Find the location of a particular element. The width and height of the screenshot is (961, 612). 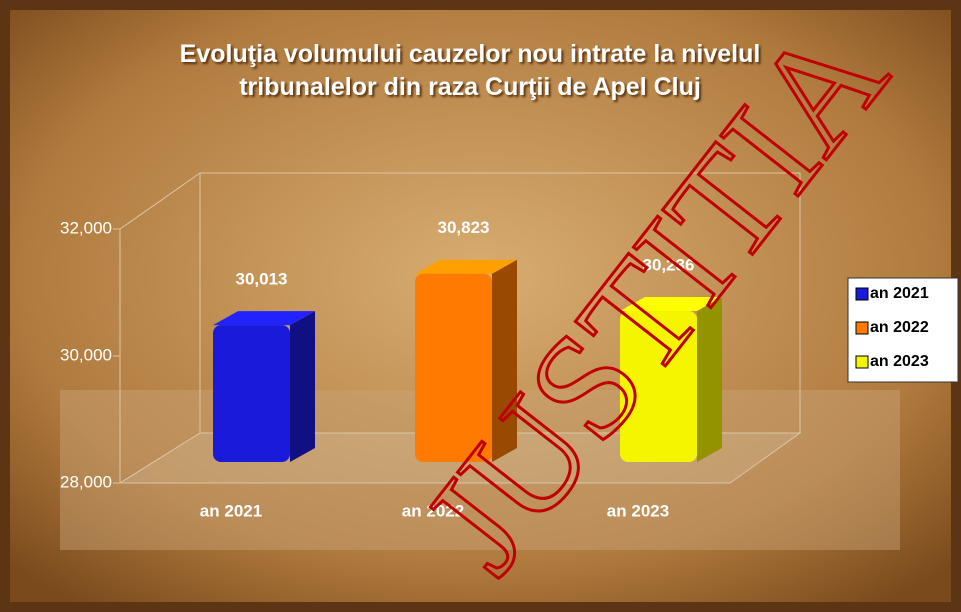

value-label: 30,236 is located at coordinates (669, 264).